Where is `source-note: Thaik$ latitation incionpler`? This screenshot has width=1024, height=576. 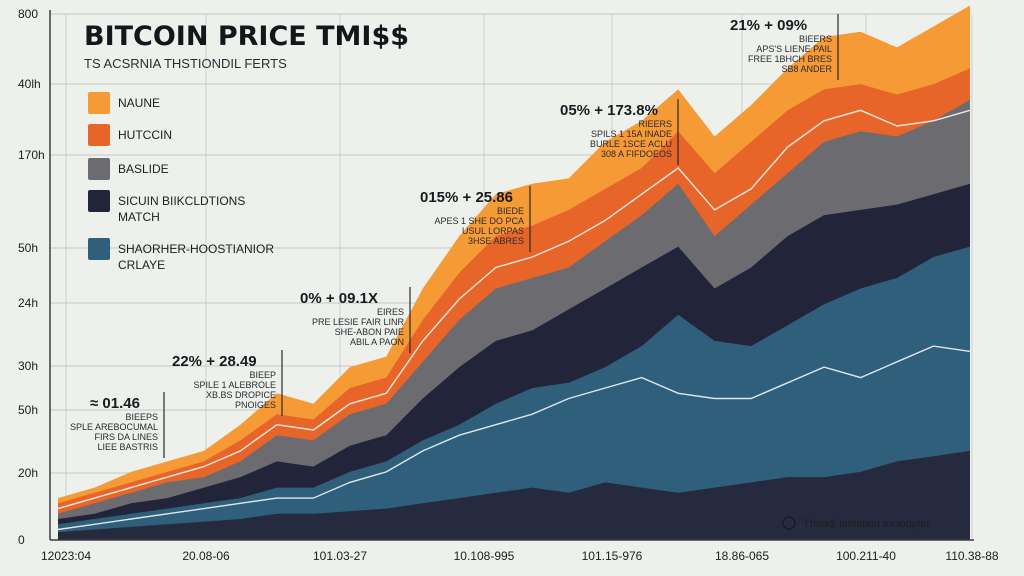
source-note: Thaik$ latitation incionpler is located at coordinates (856, 523).